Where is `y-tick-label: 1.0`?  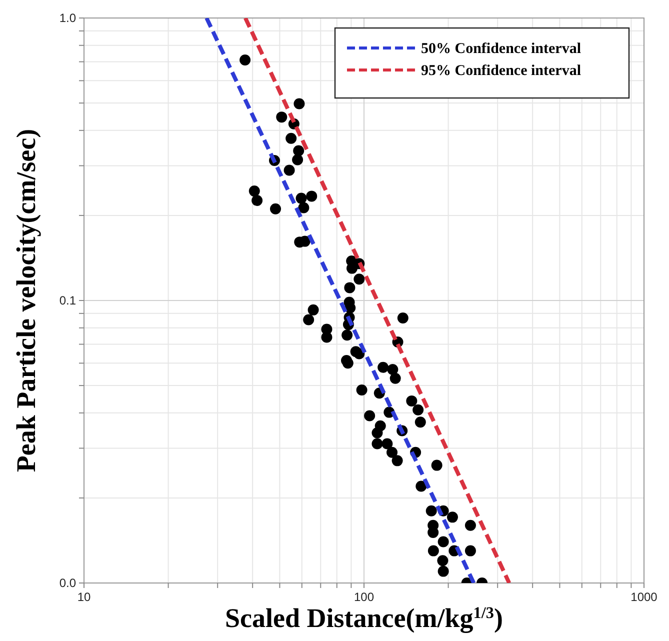 y-tick-label: 1.0 is located at coordinates (67, 18).